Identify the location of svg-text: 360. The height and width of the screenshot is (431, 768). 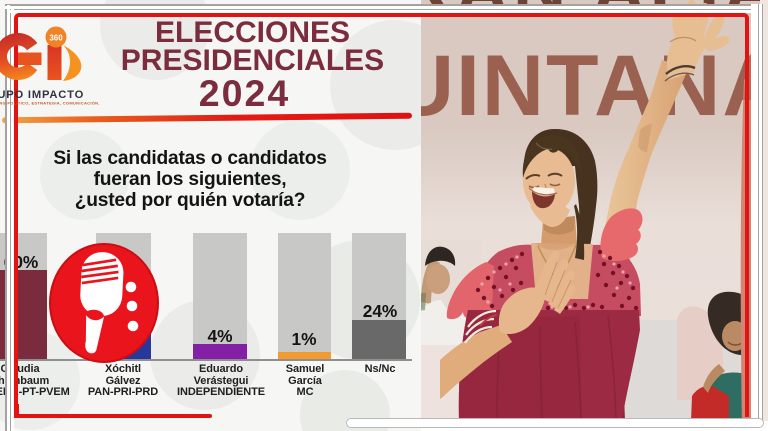
(56, 38).